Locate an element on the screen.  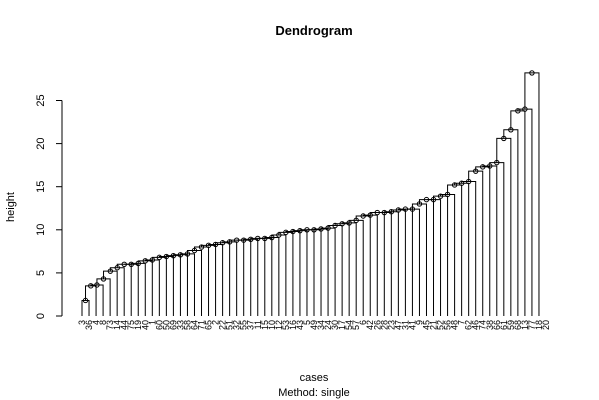
leaf-label: 42 is located at coordinates (370, 325).